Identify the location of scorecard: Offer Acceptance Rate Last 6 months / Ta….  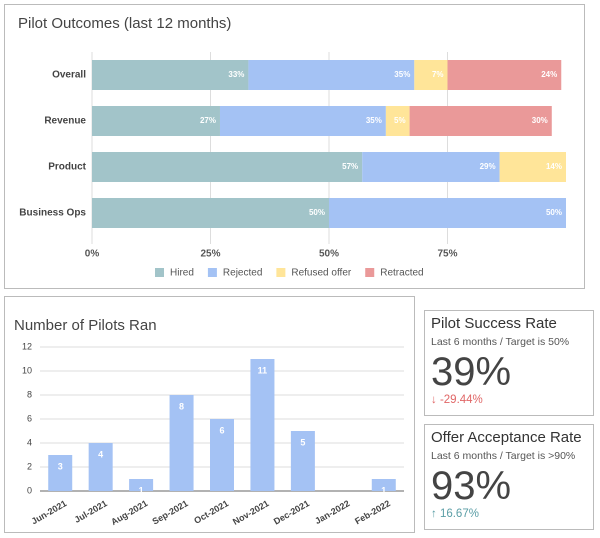
(509, 477).